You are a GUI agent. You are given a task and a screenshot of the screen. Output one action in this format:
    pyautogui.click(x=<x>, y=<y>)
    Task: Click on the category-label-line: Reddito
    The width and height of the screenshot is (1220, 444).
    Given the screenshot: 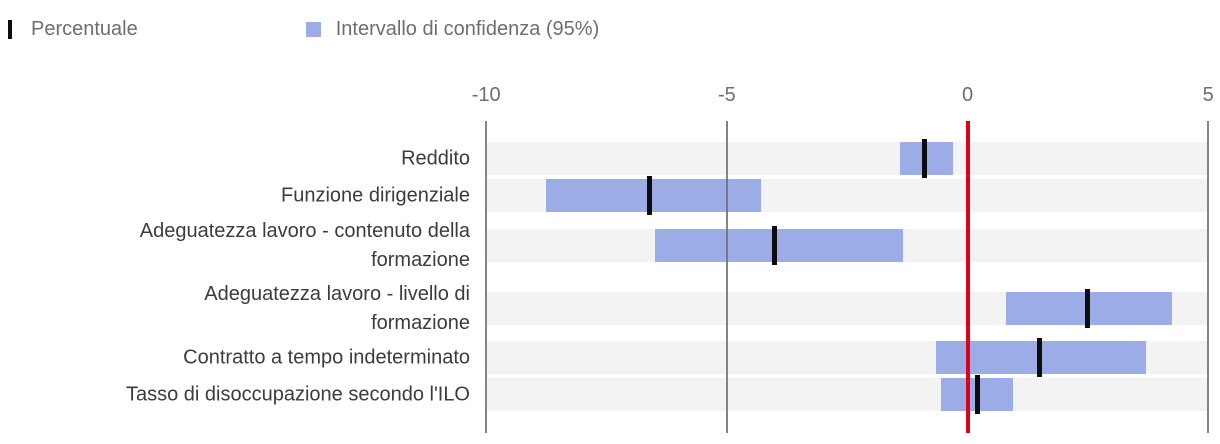 What is the action you would take?
    pyautogui.click(x=435, y=158)
    